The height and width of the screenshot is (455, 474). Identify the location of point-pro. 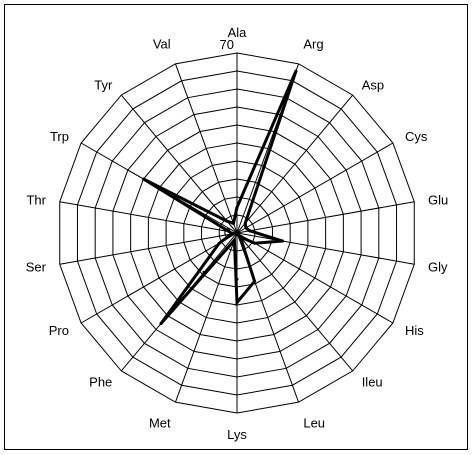
(219, 243).